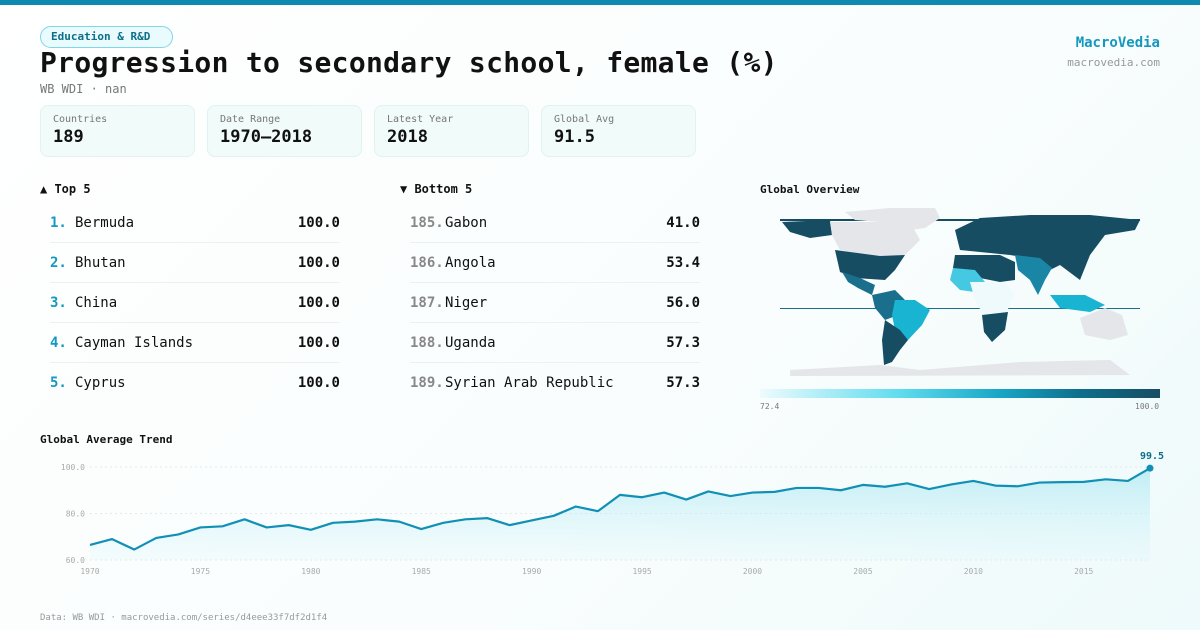 The height and width of the screenshot is (630, 1200). I want to click on x-tick-label: 1985, so click(421, 571).